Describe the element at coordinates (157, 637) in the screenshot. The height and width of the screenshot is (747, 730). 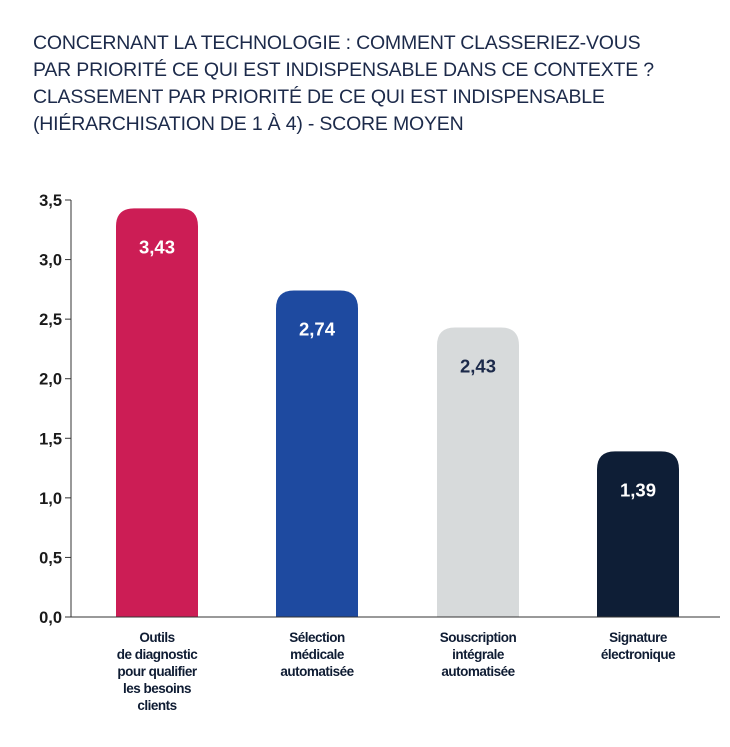
I see `x-category-label-line: Outils` at that location.